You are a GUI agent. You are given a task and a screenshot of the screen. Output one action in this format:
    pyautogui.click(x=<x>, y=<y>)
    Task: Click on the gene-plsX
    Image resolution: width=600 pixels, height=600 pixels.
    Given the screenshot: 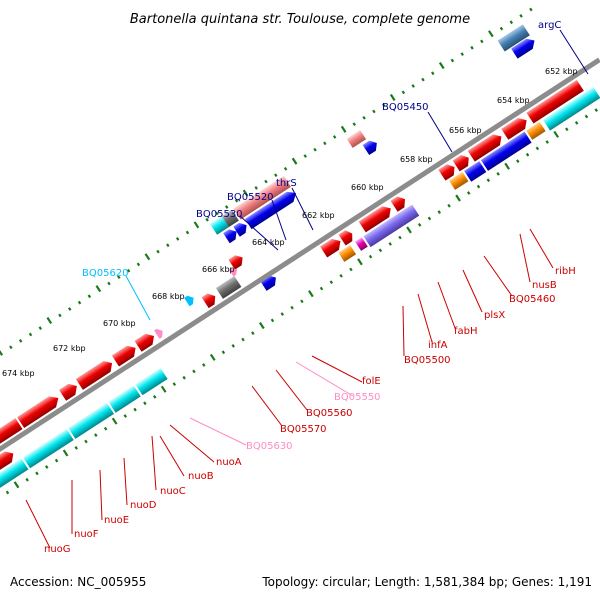 What is the action you would take?
    pyautogui.click(x=391, y=226)
    